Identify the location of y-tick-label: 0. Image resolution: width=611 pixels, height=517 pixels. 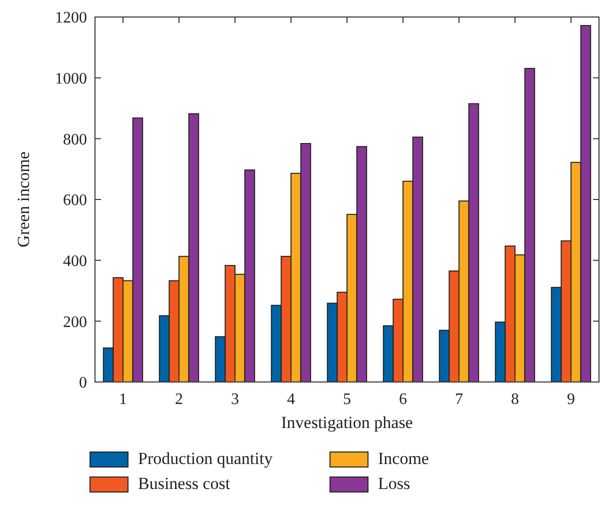
(83, 383).